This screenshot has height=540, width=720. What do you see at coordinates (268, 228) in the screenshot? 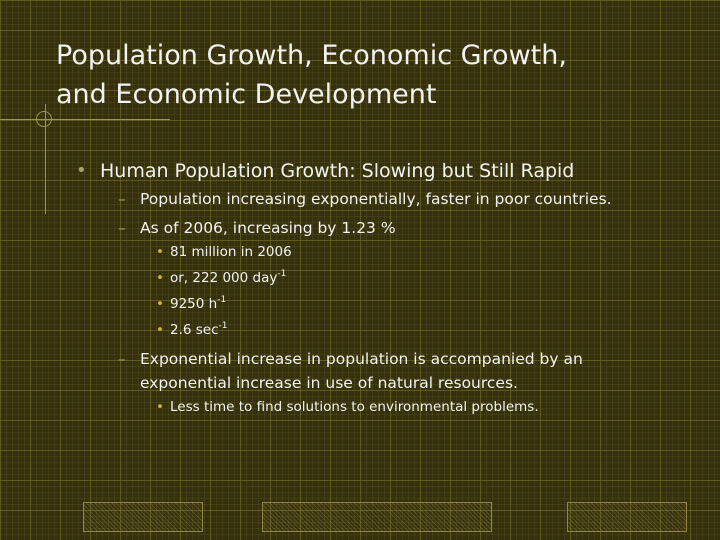
I see `sub-bullet-text: As of 2006, increasing by 1.23 %` at bounding box center [268, 228].